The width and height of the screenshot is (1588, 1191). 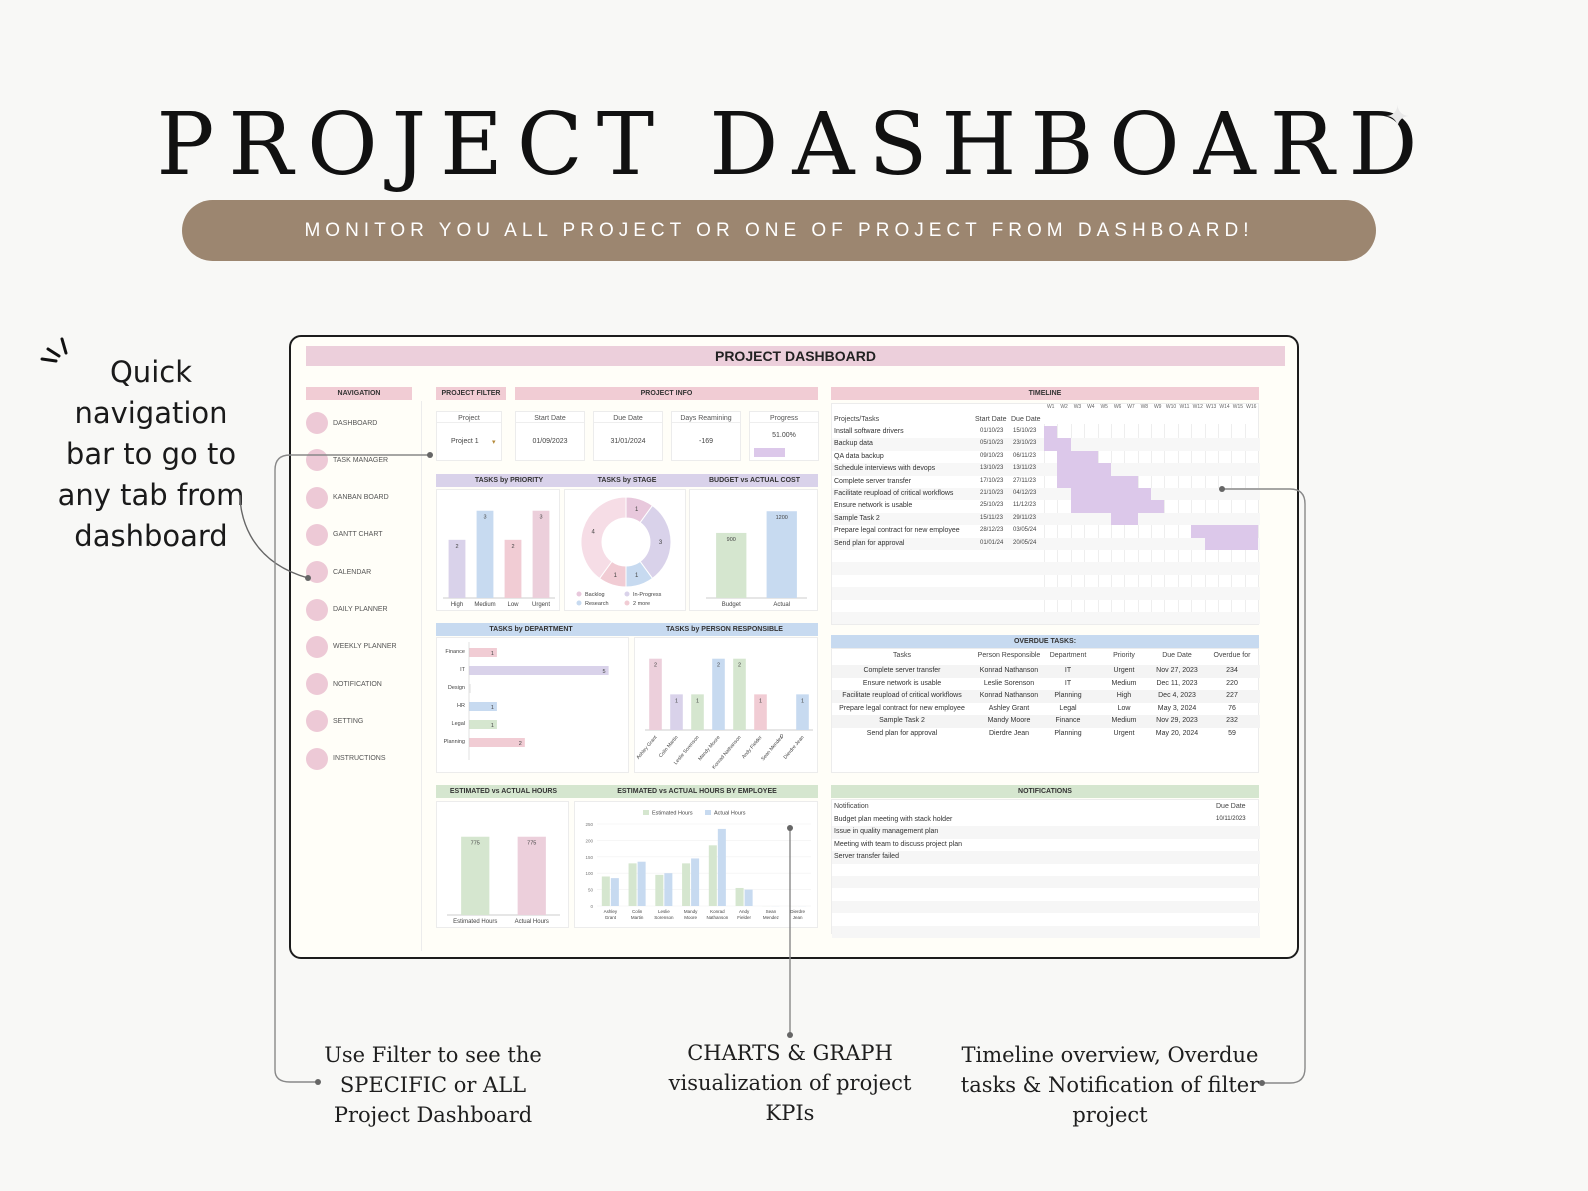 What do you see at coordinates (532, 705) in the screenshot?
I see `department-chart: Finance 1 IT 5 Design HR 1 Legal 1 Planning 2` at bounding box center [532, 705].